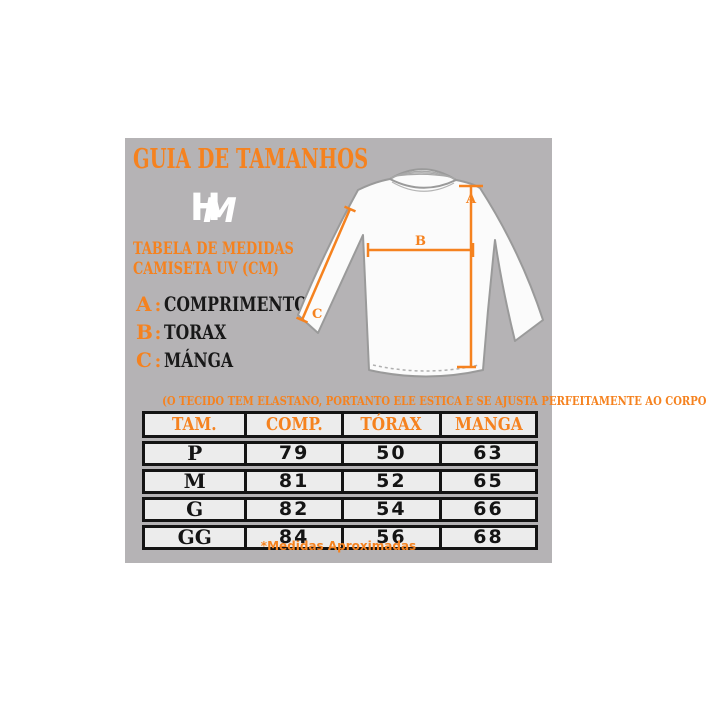  Describe the element at coordinates (205, 207) in the screenshot. I see `logo-letter-h: H` at that location.